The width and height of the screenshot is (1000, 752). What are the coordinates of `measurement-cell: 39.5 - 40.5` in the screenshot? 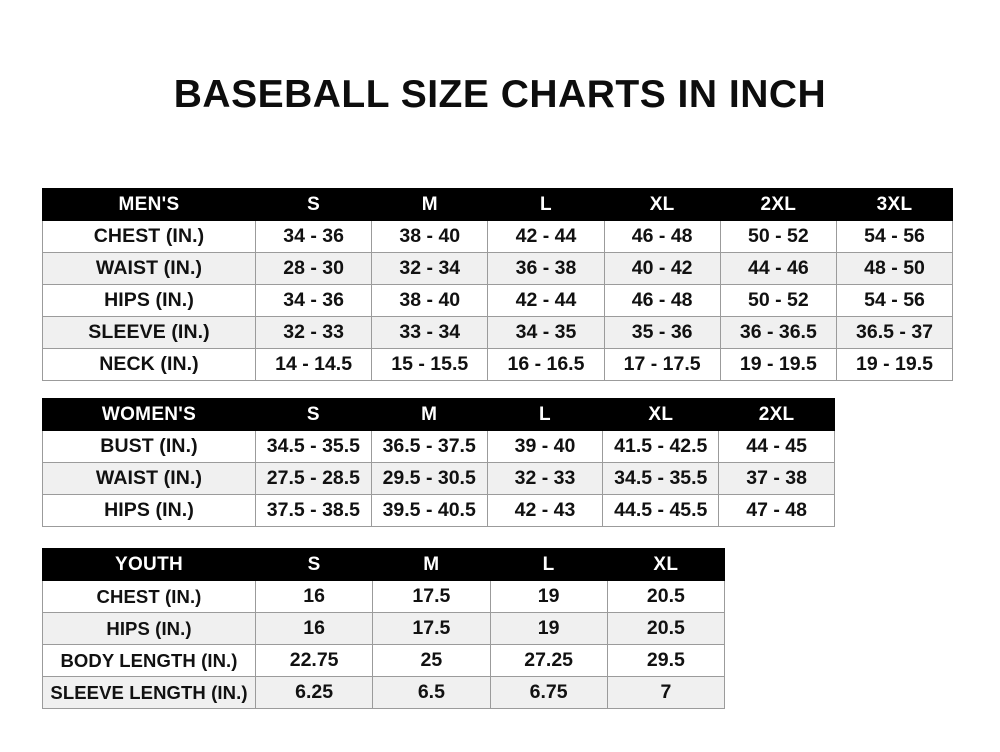 It's located at (429, 510).